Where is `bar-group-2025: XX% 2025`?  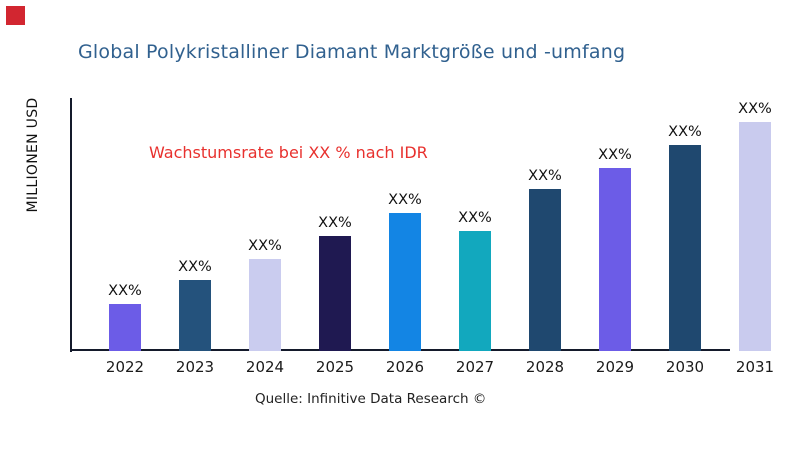
bar-group-2025: XX% 2025 is located at coordinates (335, 295).